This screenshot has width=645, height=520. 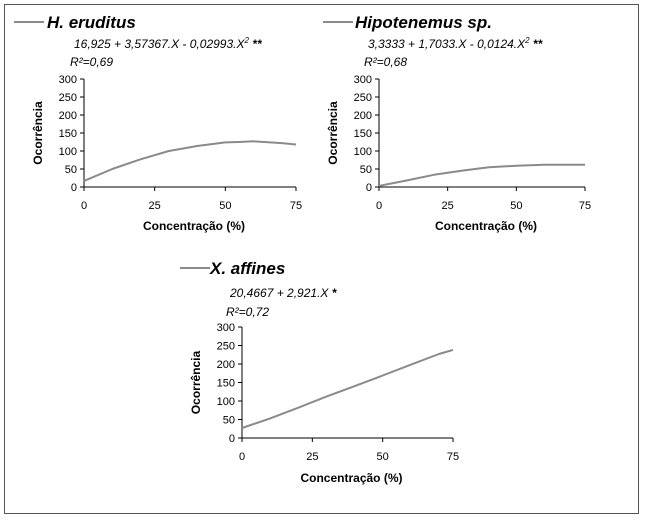 What do you see at coordinates (247, 268) in the screenshot?
I see `legend-series-name: X. affines` at bounding box center [247, 268].